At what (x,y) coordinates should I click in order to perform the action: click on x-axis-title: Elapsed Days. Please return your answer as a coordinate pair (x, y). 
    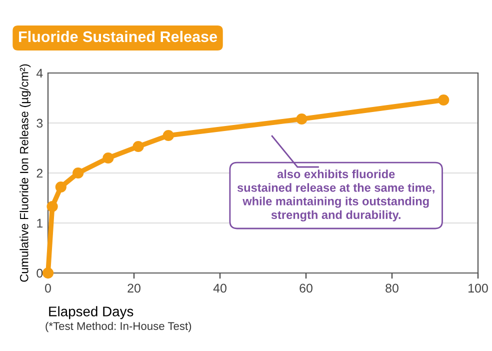
    Looking at the image, I should click on (91, 313).